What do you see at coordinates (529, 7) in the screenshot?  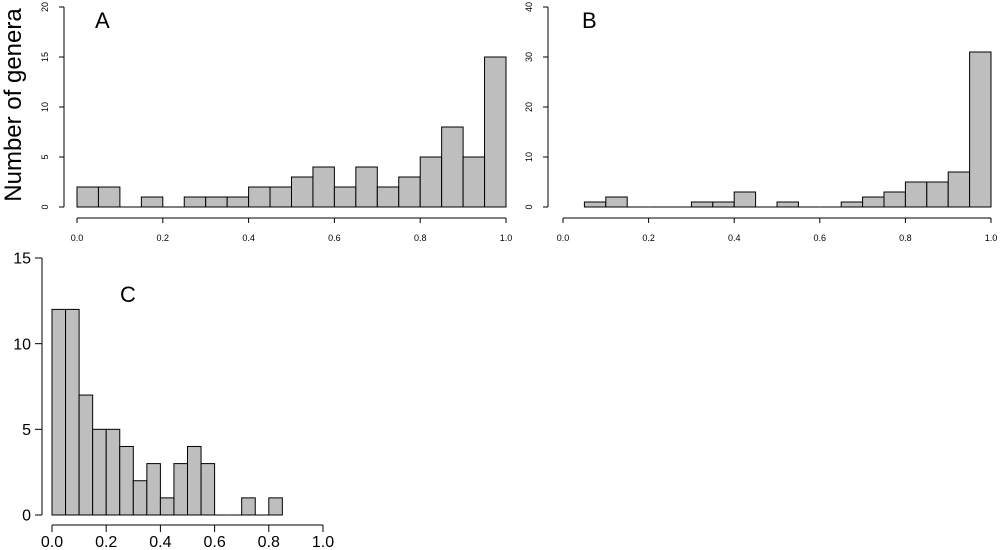 I see `y-tick-label: 40` at bounding box center [529, 7].